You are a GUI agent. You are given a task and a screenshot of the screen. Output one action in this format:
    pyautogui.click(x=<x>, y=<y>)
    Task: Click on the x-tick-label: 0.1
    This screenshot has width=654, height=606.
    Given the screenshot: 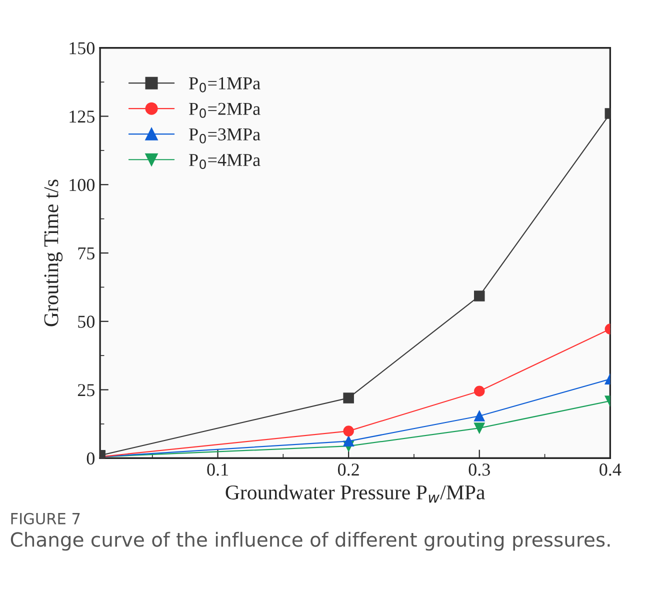 What is the action you would take?
    pyautogui.click(x=217, y=470)
    